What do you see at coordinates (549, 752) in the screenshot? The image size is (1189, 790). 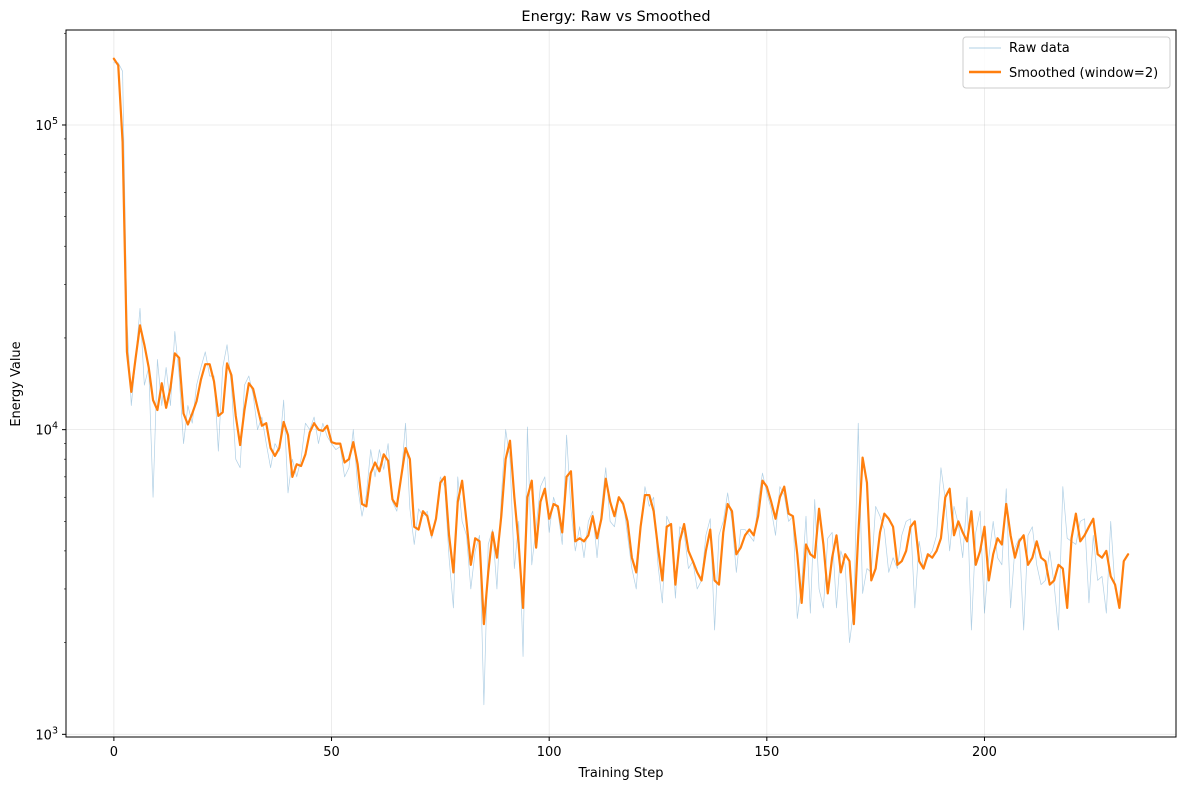 I see `x-tick-label: 100` at bounding box center [549, 752].